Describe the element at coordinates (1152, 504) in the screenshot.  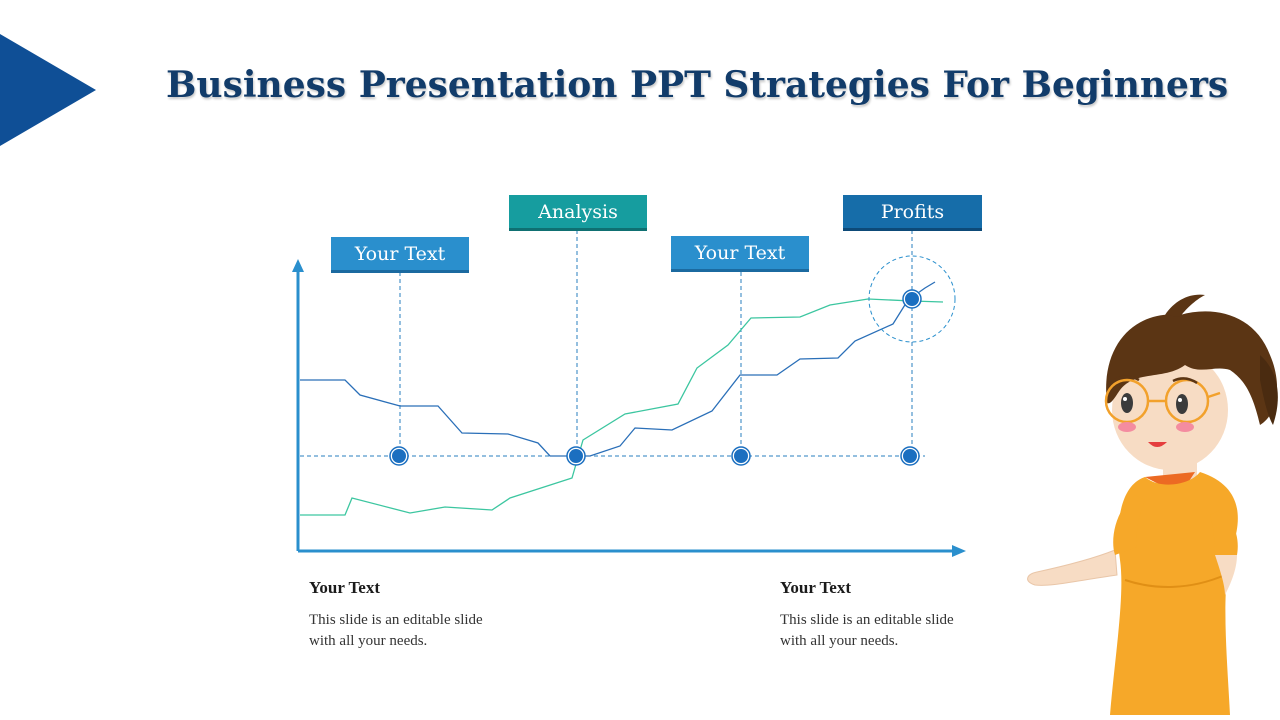
I see `presenter-woman-illustration` at that location.